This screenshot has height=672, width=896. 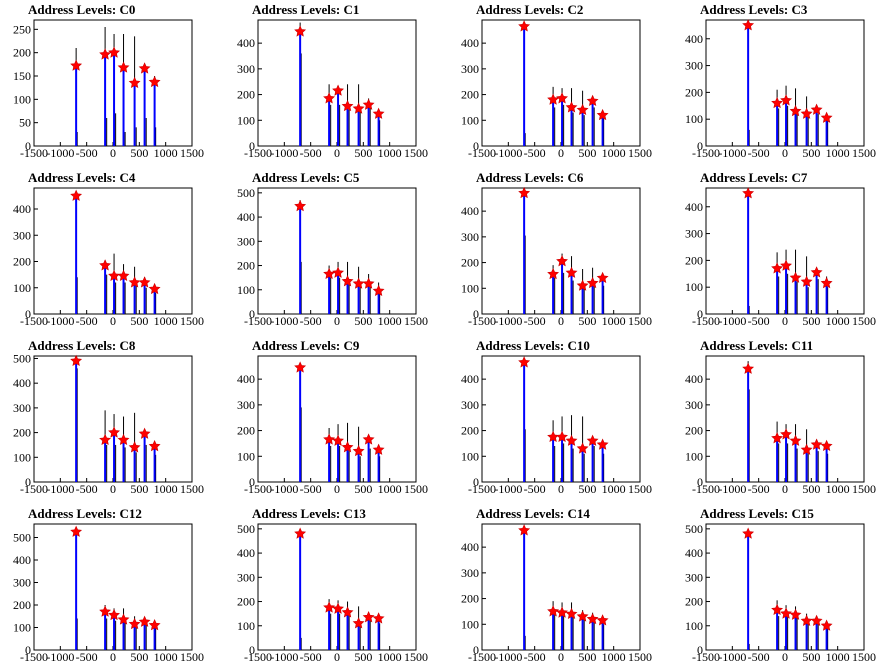 What do you see at coordinates (139, 321) in the screenshot?
I see `x-tick-label: 500` at bounding box center [139, 321].